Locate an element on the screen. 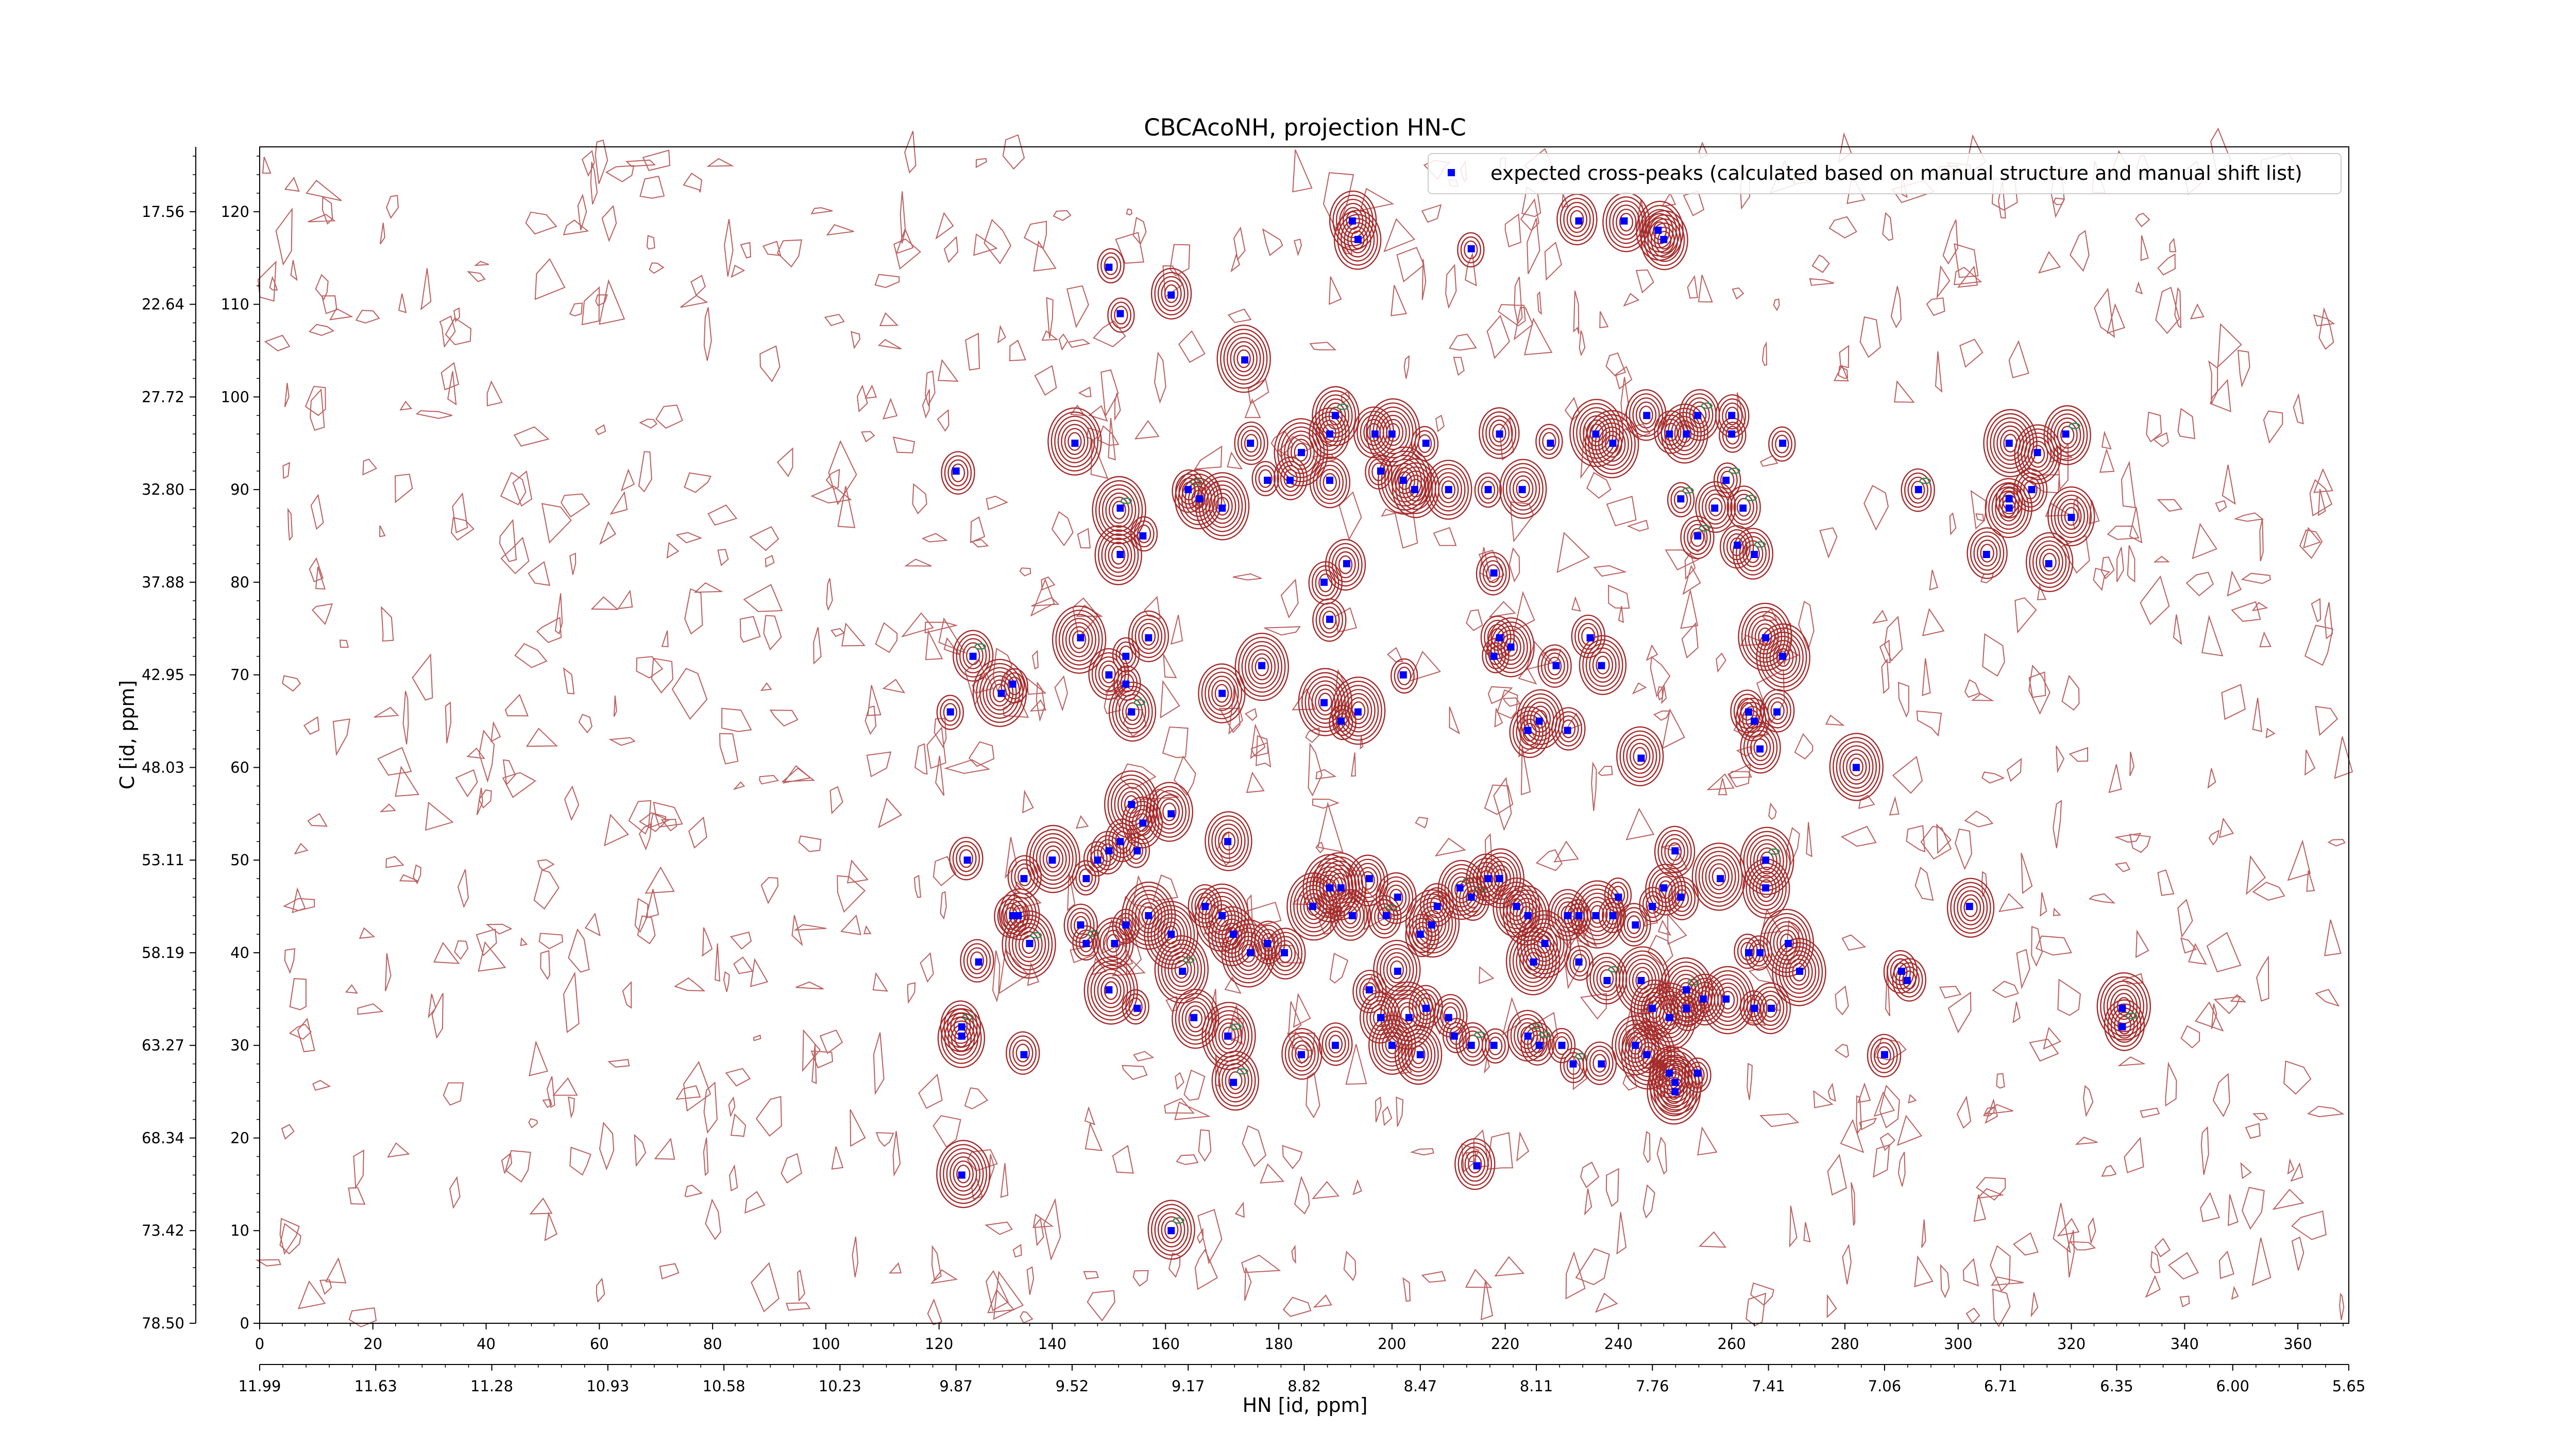 Image resolution: width=2576 pixels, height=1449 pixels. y-tick-label: 40 is located at coordinates (239, 953).